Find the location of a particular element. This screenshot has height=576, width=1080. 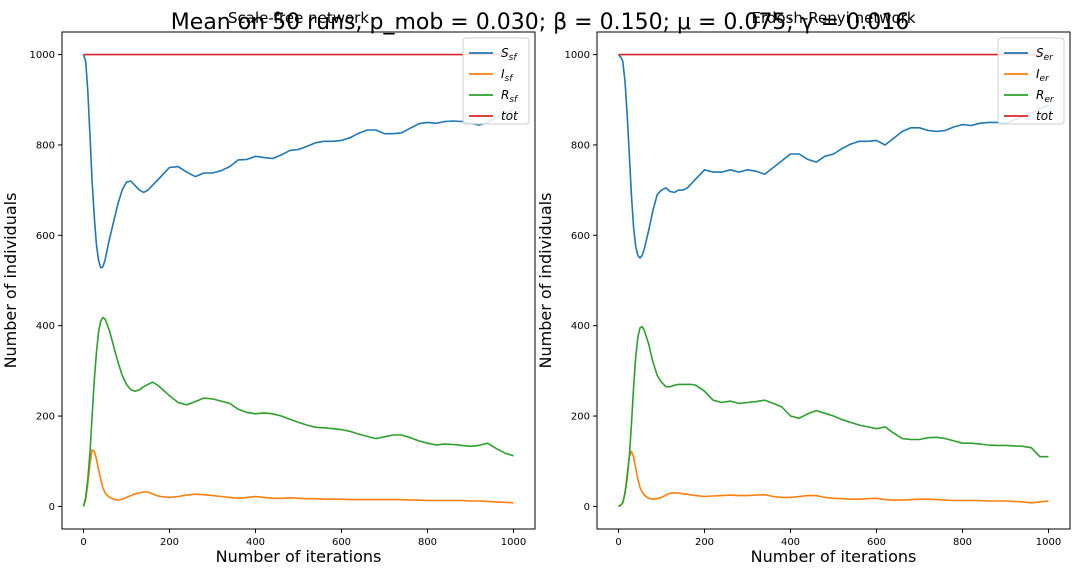

legend-item-I-sf: Isf is located at coordinates (491, 75).